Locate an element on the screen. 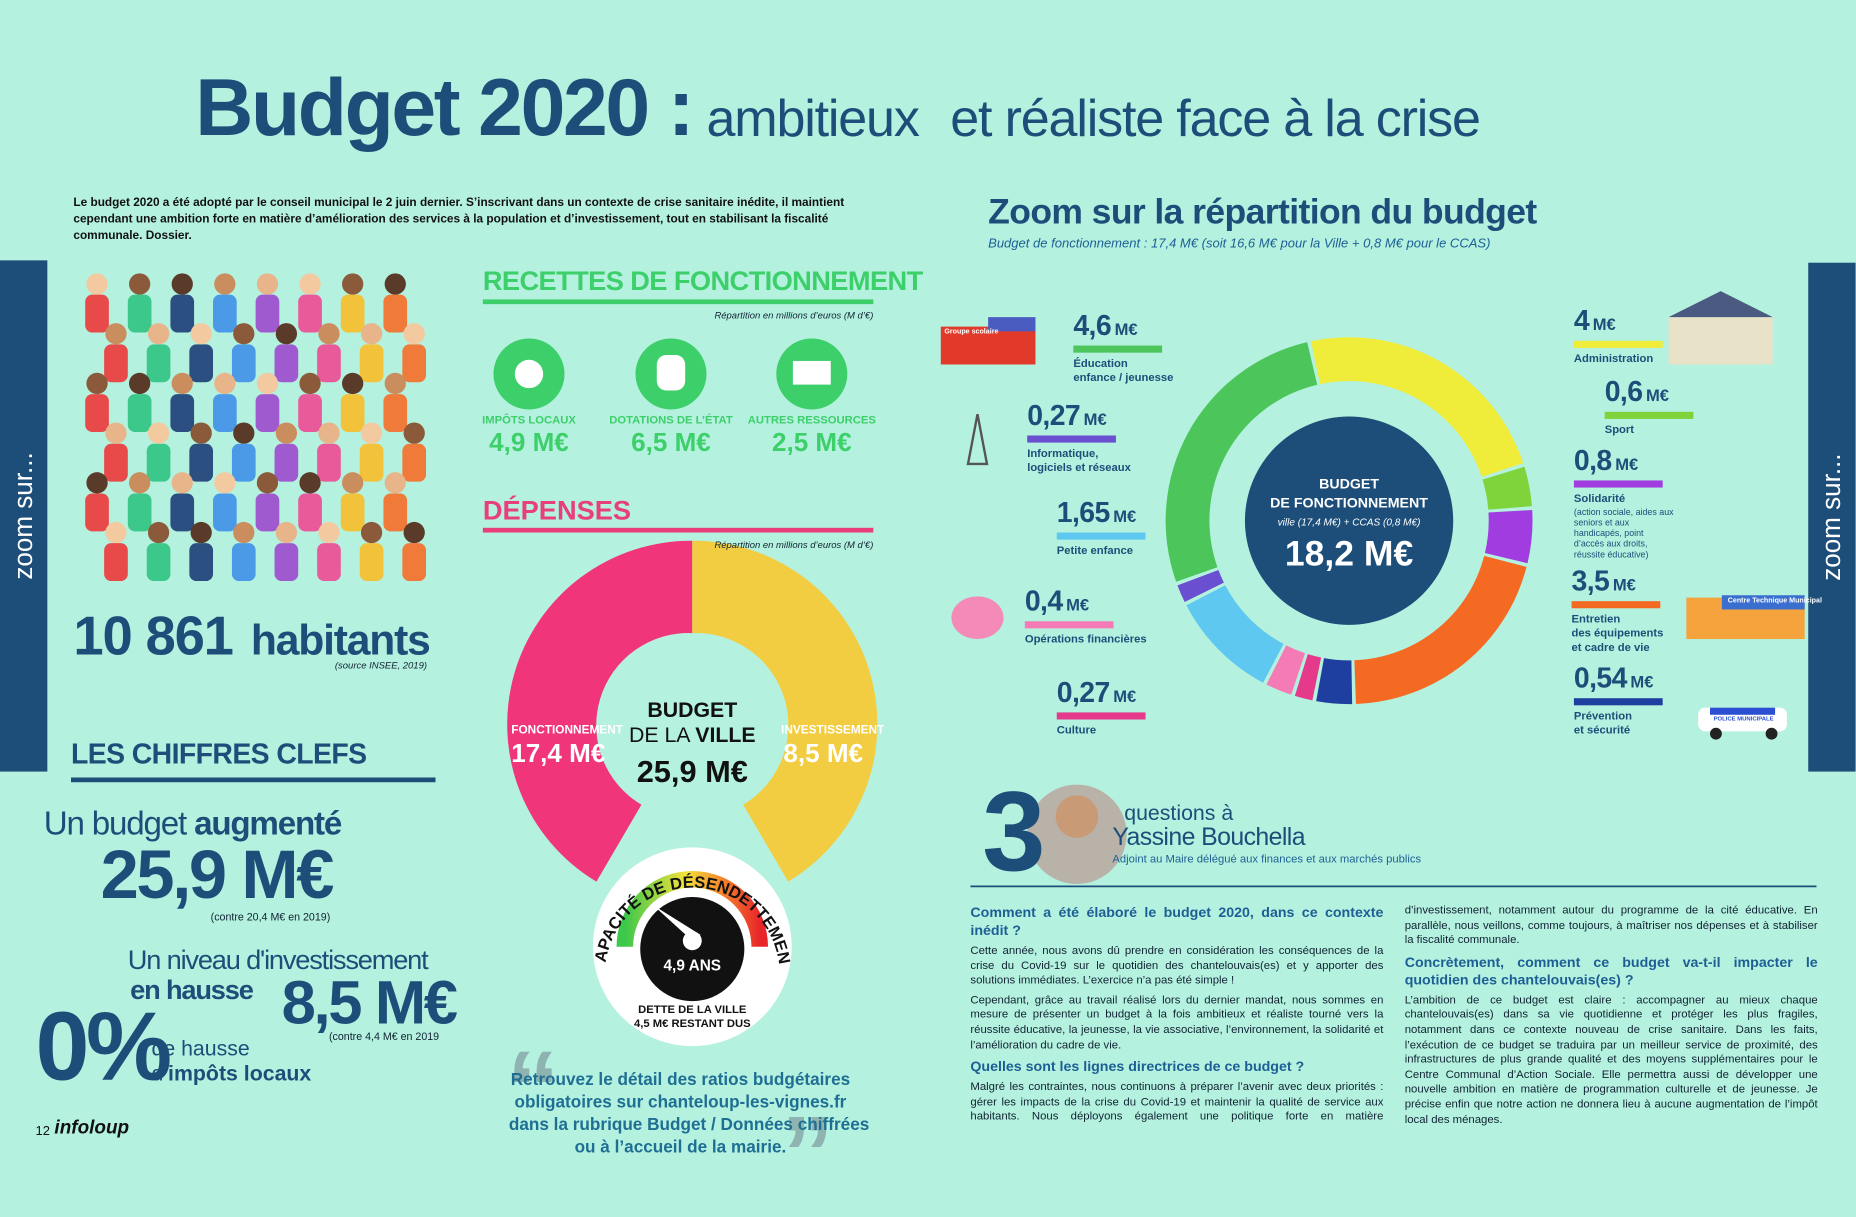 Image resolution: width=1856 pixels, height=1217 pixels. section-title: LES CHIFFRES CLEFS is located at coordinates (219, 754).